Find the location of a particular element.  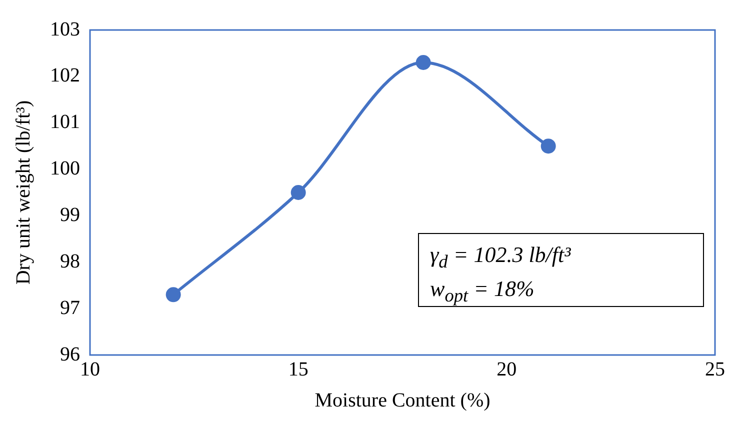

y-axis-title: Dry unit weight (lb/ft³) is located at coordinates (23, 192).